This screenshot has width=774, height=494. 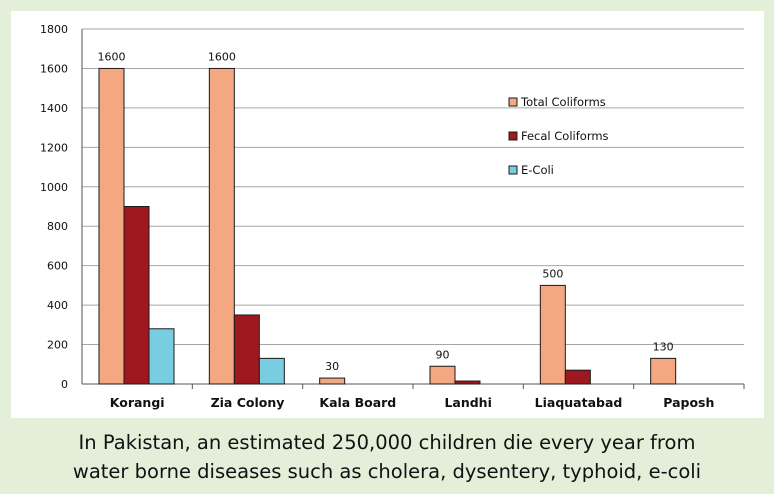 I want to click on data-label: 30, so click(x=332, y=366).